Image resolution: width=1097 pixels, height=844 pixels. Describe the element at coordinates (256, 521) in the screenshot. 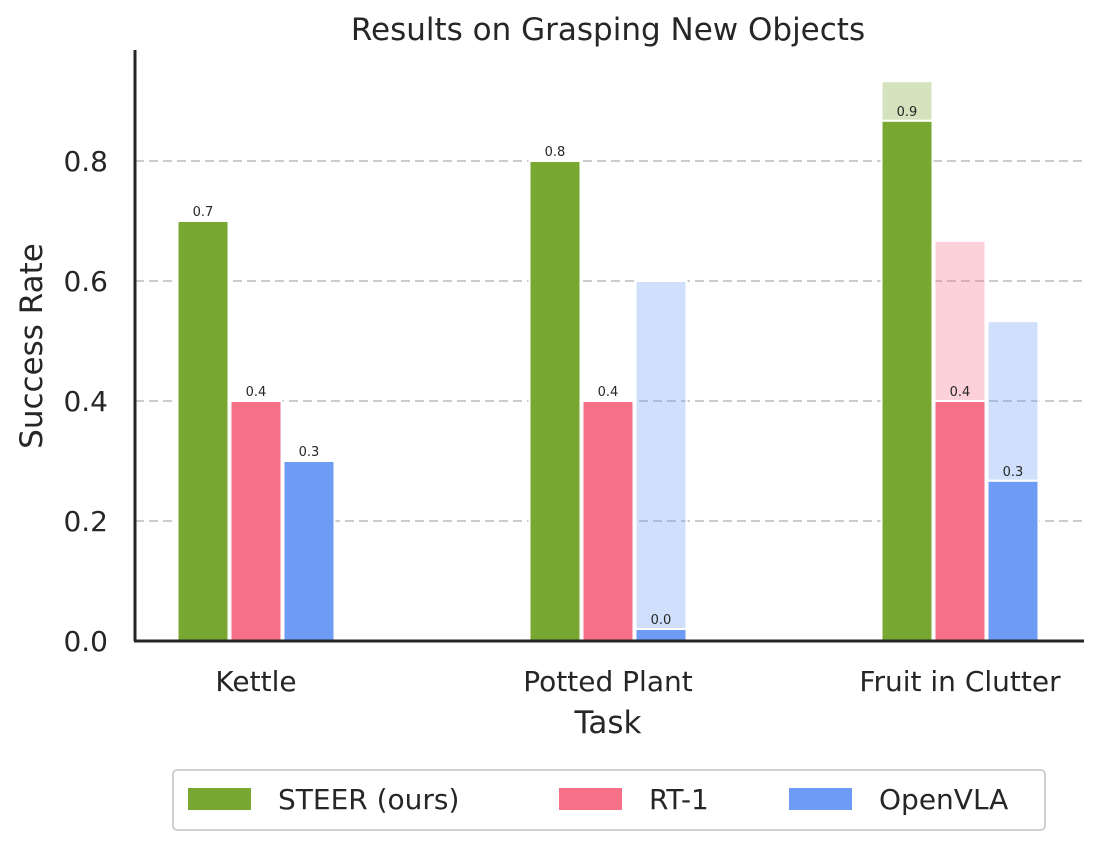

I see `bar-rt-1-kettle` at that location.